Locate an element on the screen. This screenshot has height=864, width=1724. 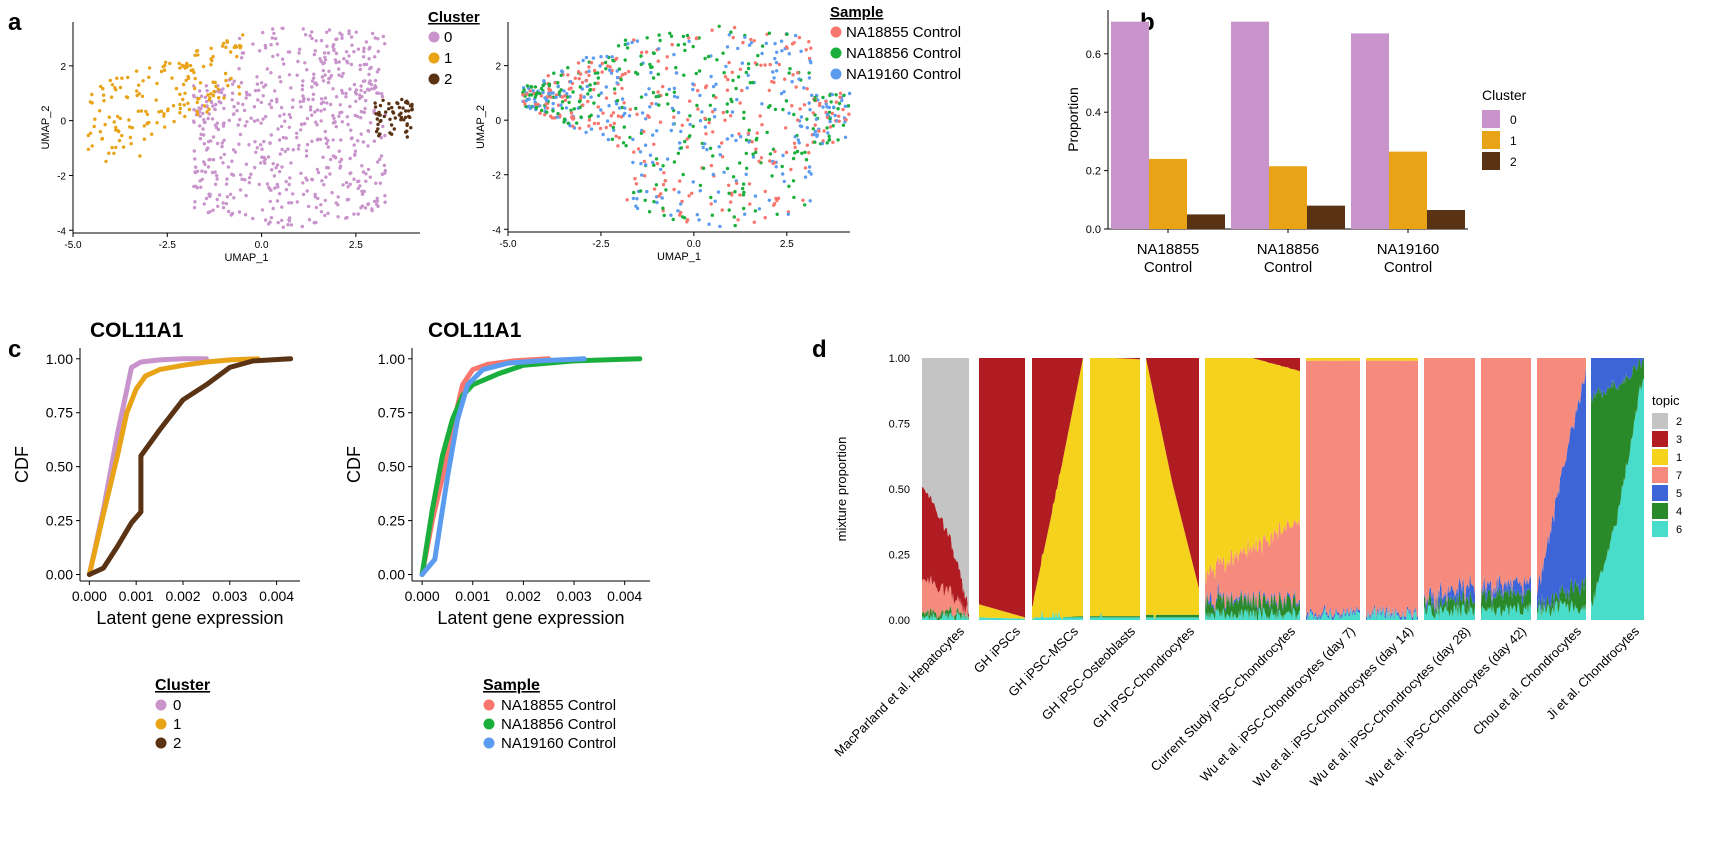
y-tick-label: 1.00 is located at coordinates (899, 359).